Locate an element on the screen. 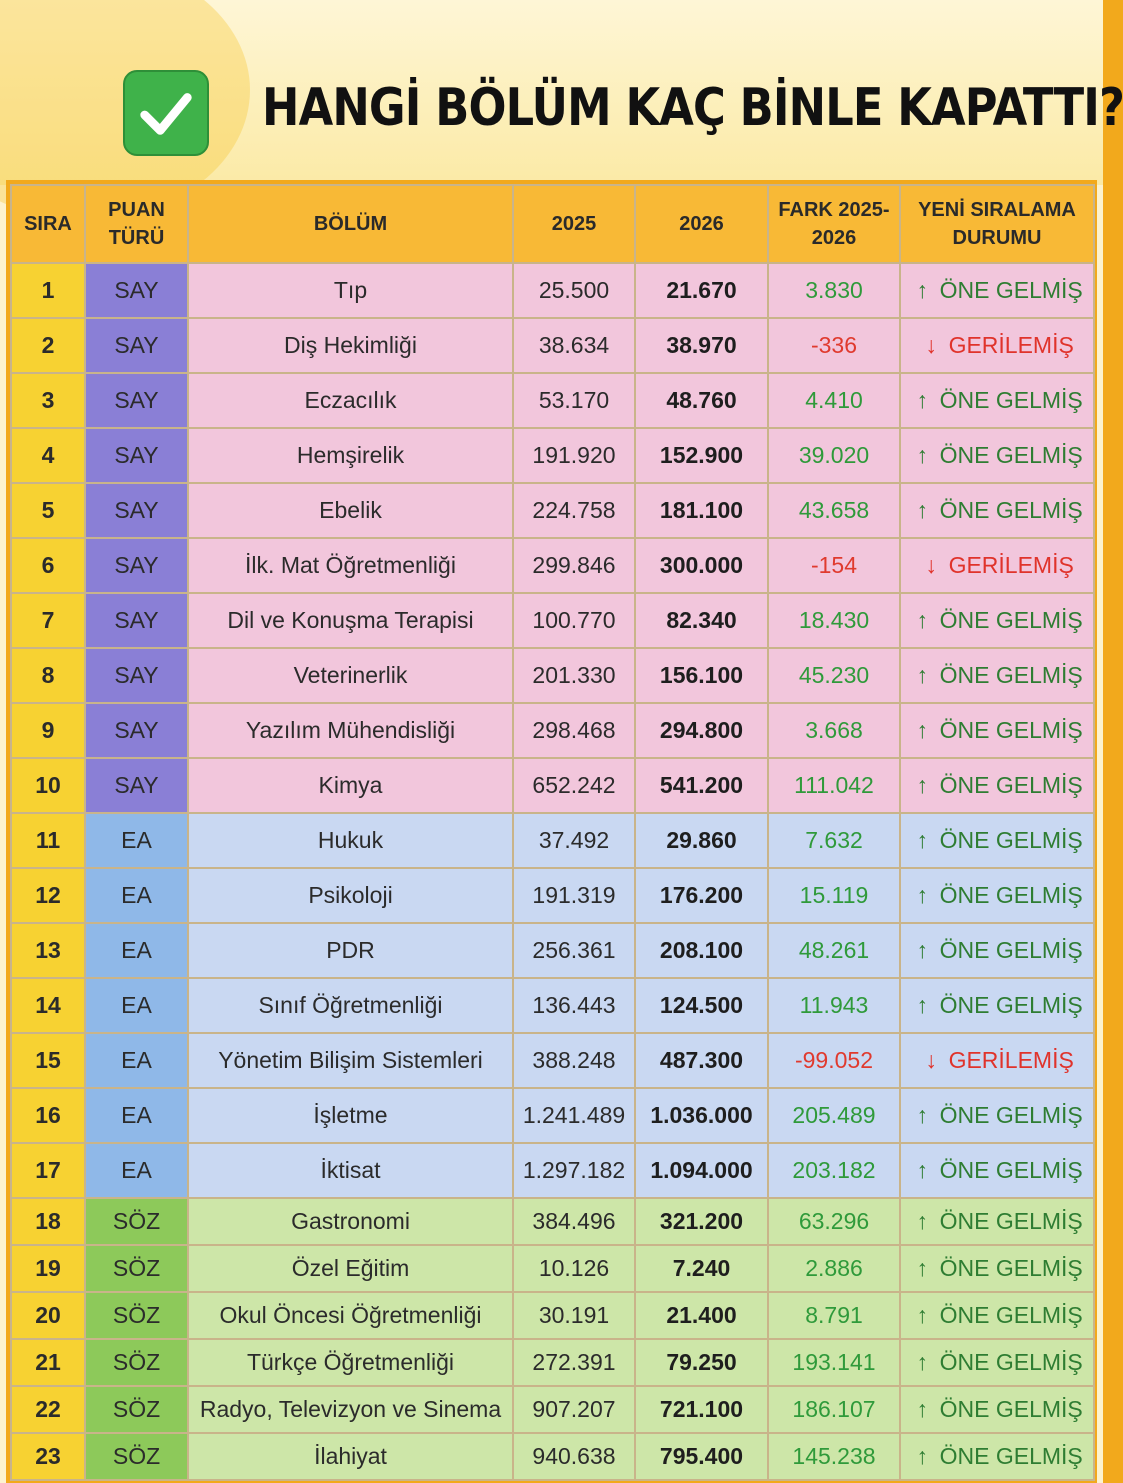 The image size is (1123, 1483). cell-sira: 23 is located at coordinates (48, 1456).